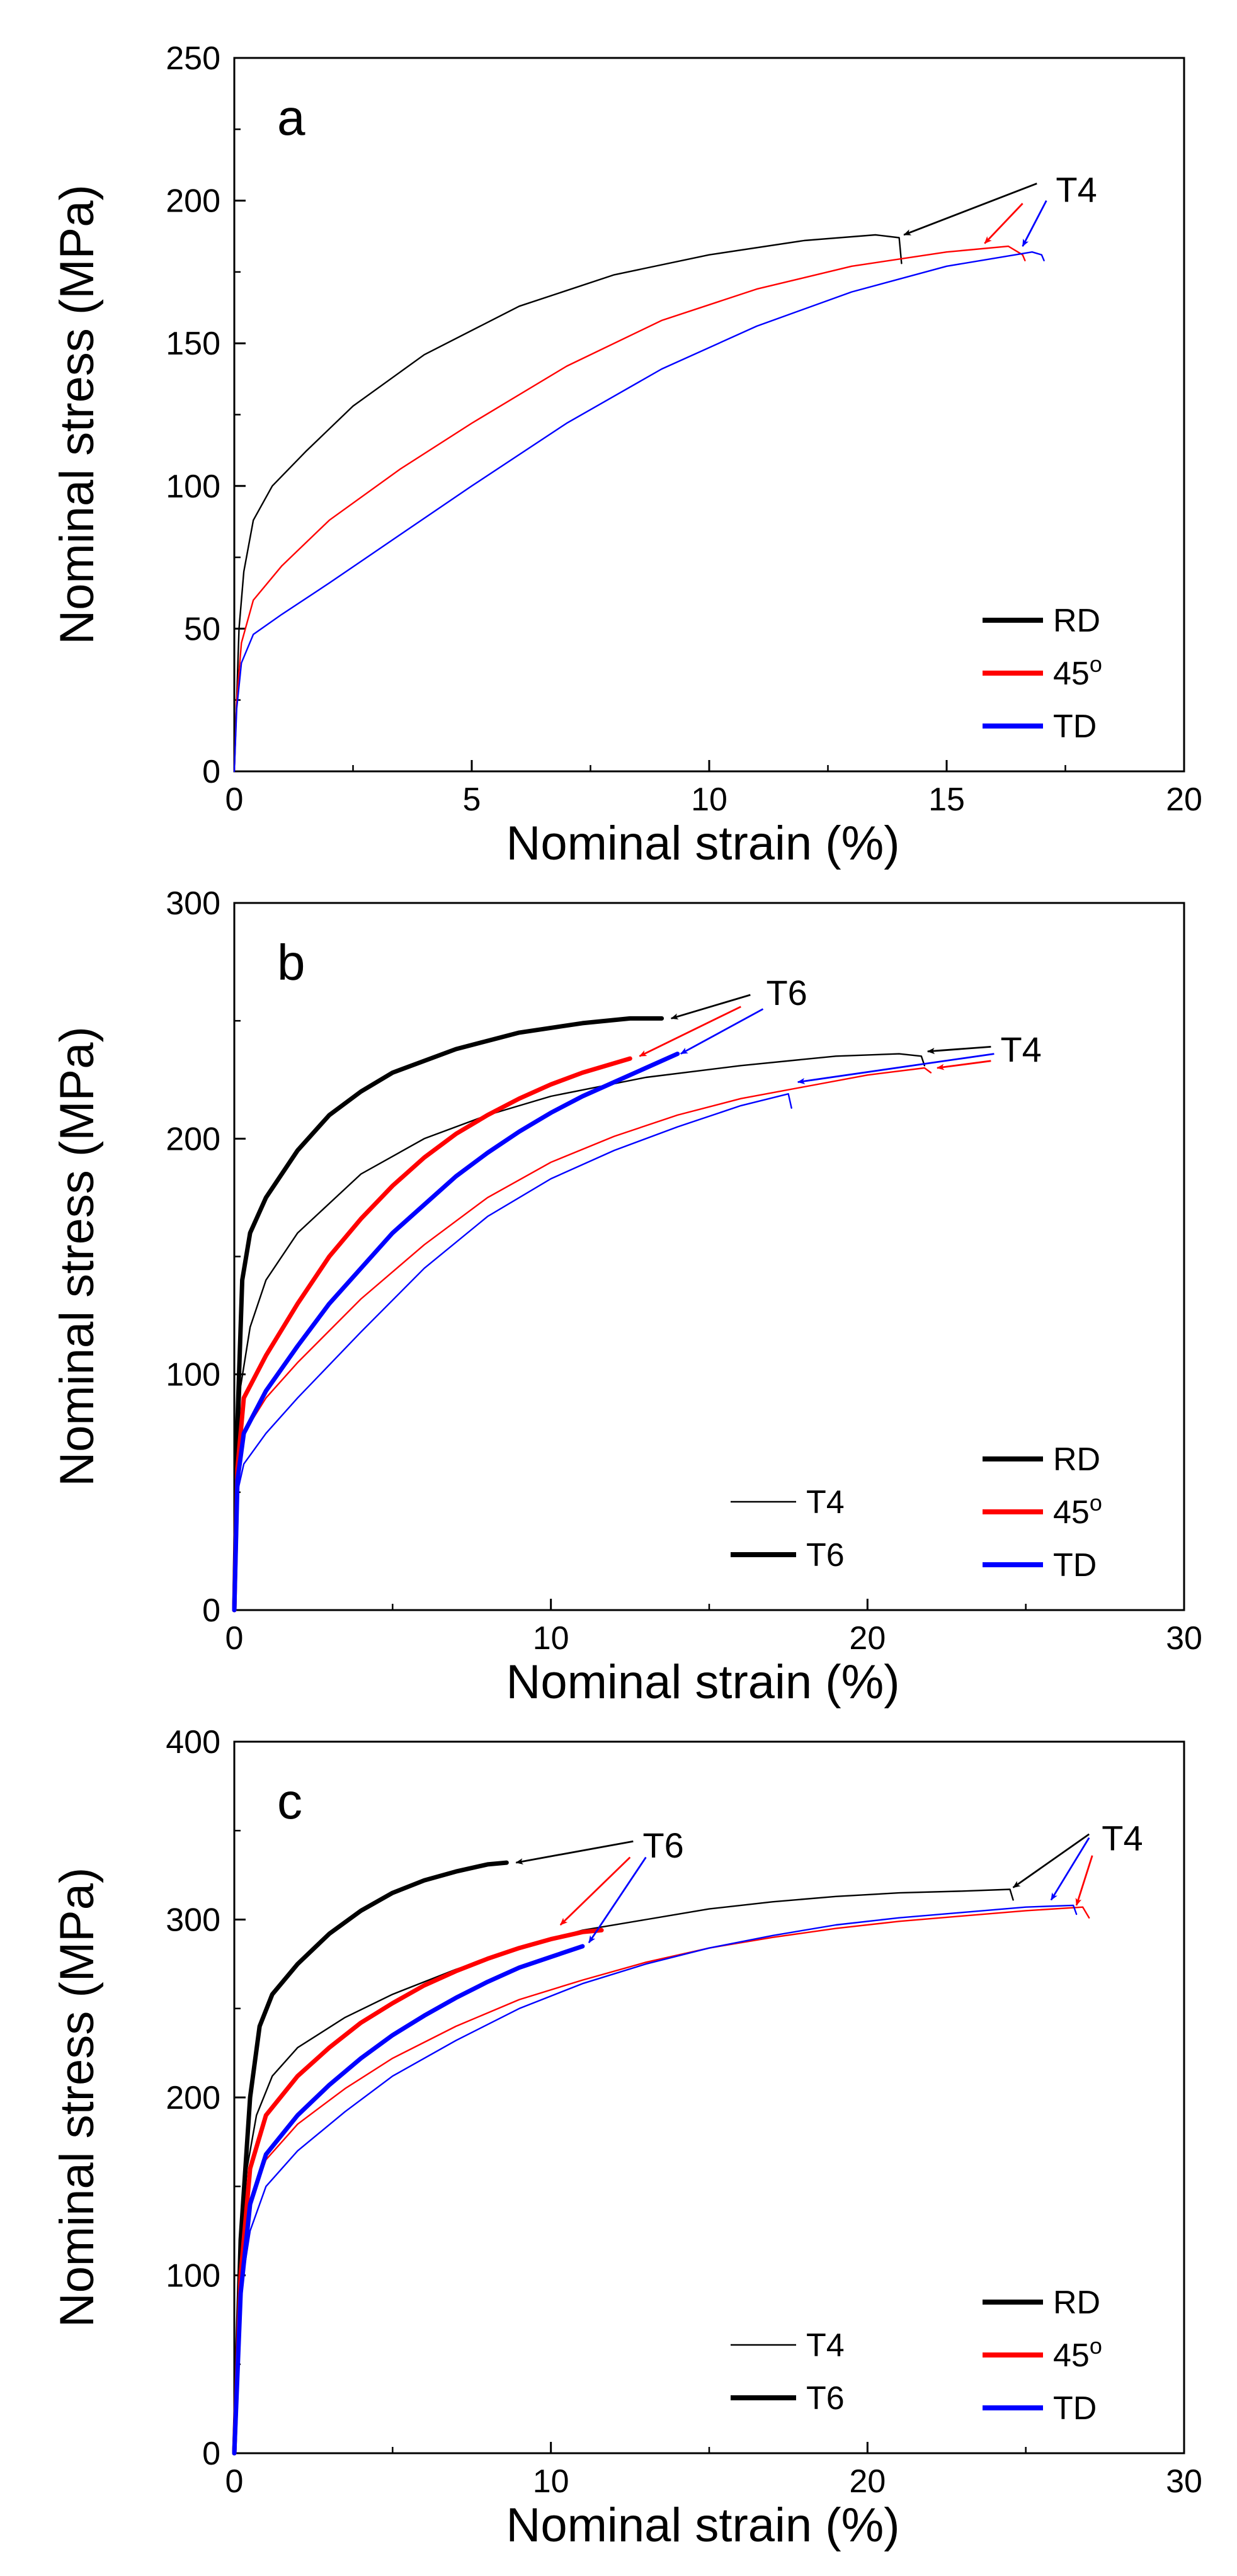 This screenshot has height=2576, width=1237. I want to click on panel-letter: c, so click(289, 1801).